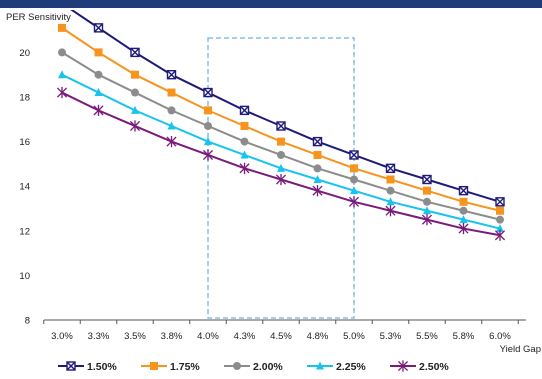 This screenshot has width=542, height=379. I want to click on legend-item-2: 1.75%, so click(170, 367).